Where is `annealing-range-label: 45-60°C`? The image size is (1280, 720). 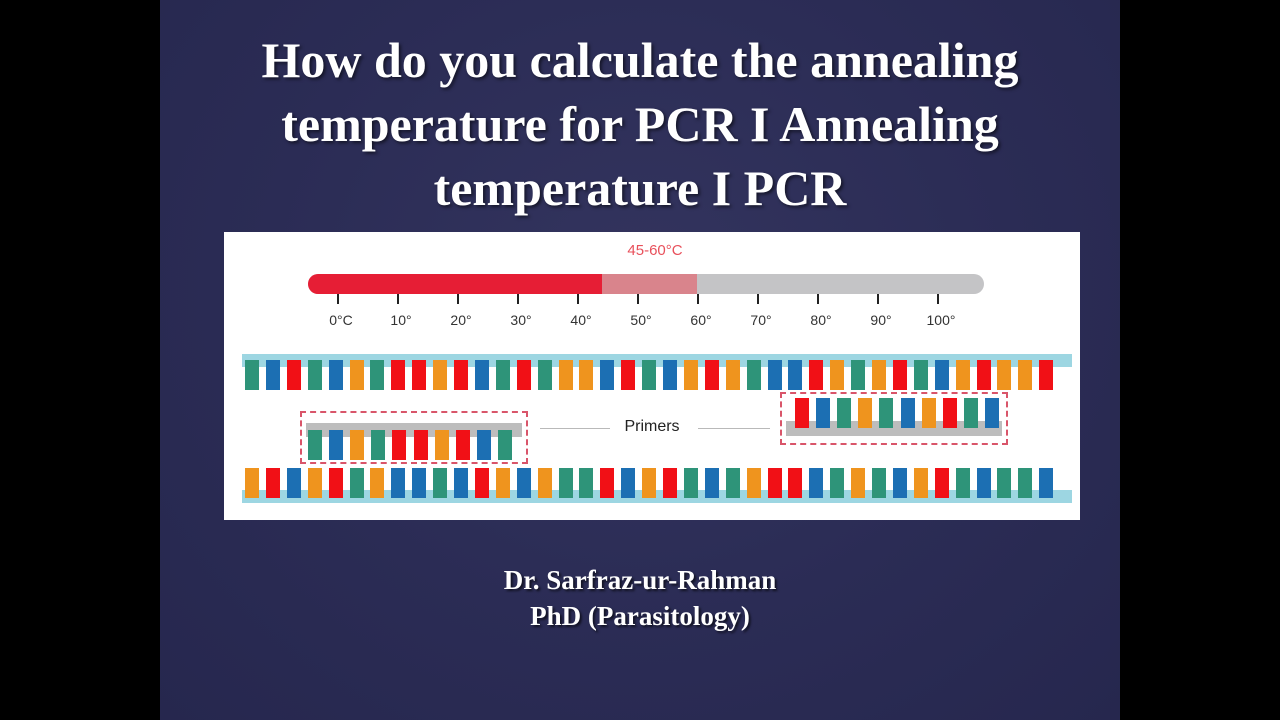 annealing-range-label: 45-60°C is located at coordinates (655, 250).